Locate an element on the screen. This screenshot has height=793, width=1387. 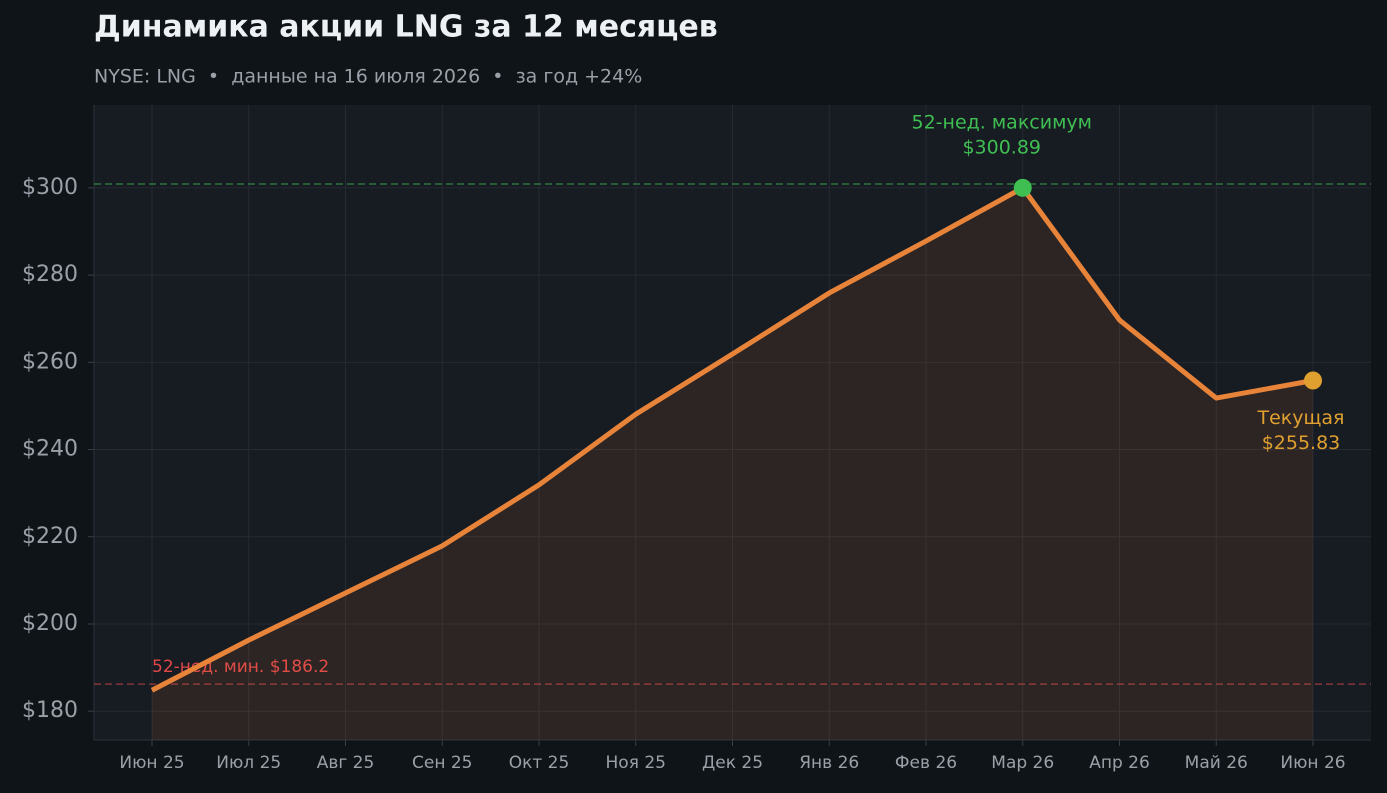
annotation: $255.83 is located at coordinates (1301, 443).